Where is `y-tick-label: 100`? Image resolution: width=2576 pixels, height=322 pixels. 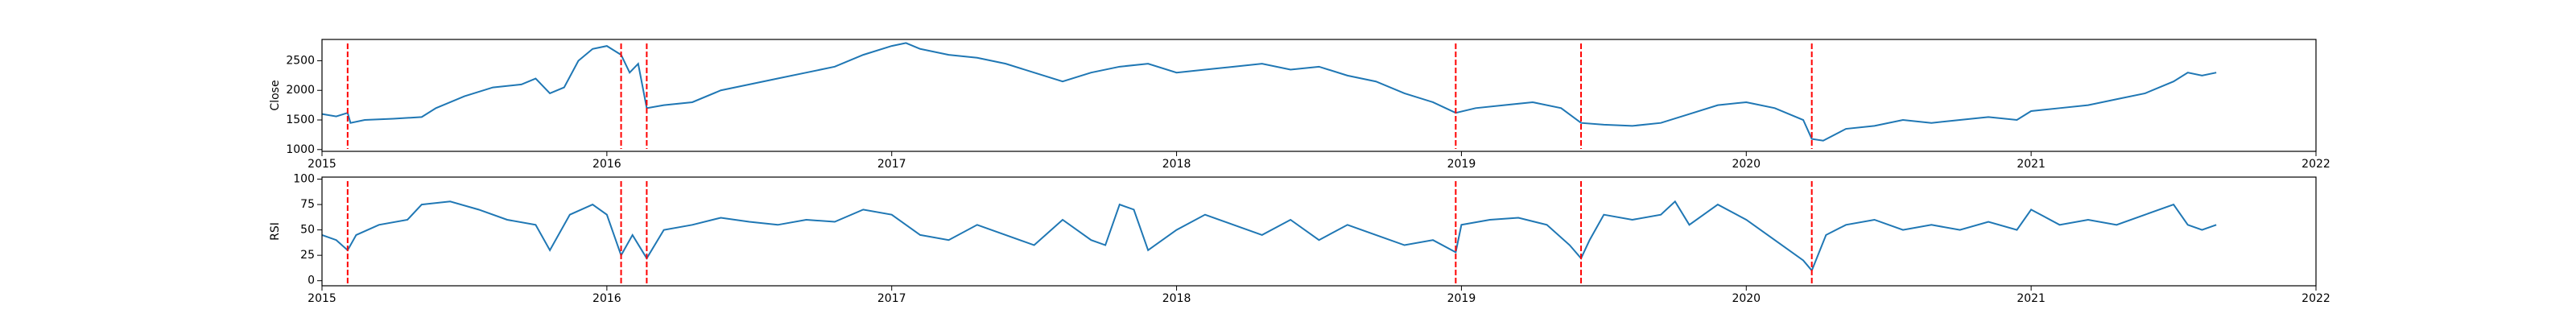
y-tick-label: 100 is located at coordinates (304, 179).